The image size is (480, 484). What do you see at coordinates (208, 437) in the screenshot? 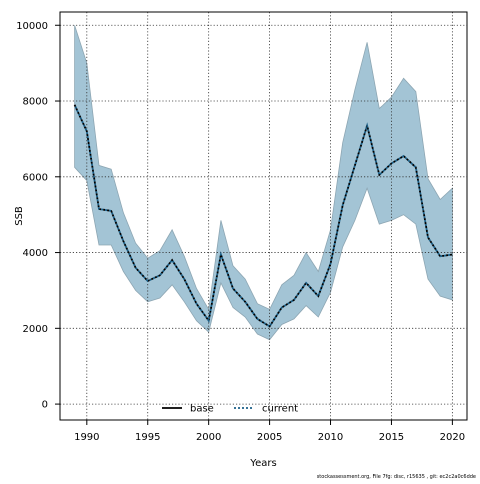
I see `x-tick-label: 2000` at bounding box center [208, 437].